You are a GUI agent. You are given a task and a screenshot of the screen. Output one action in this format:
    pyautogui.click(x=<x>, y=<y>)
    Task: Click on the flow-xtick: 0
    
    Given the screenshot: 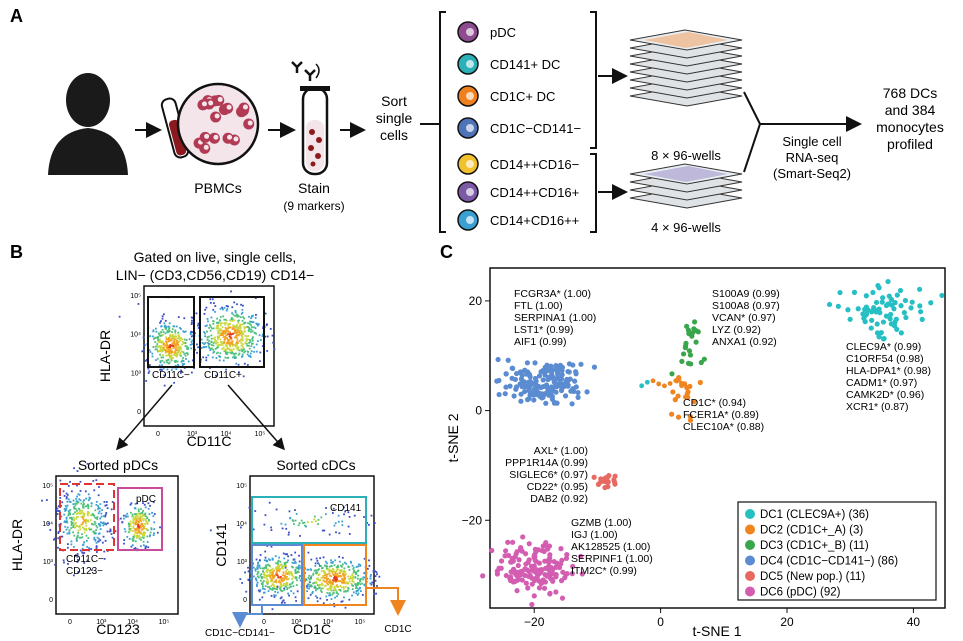 What is the action you would take?
    pyautogui.click(x=264, y=622)
    